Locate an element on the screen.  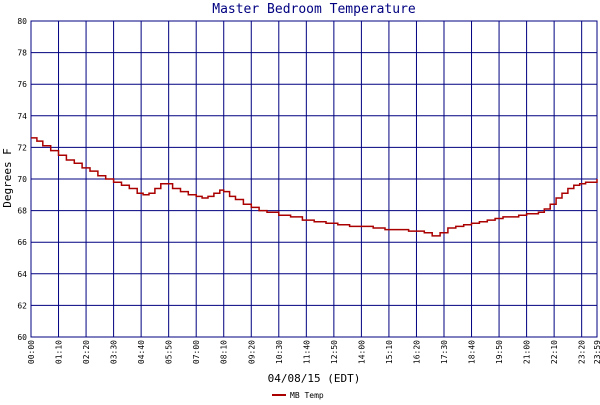
legend-label: MB Temp is located at coordinates (307, 395).